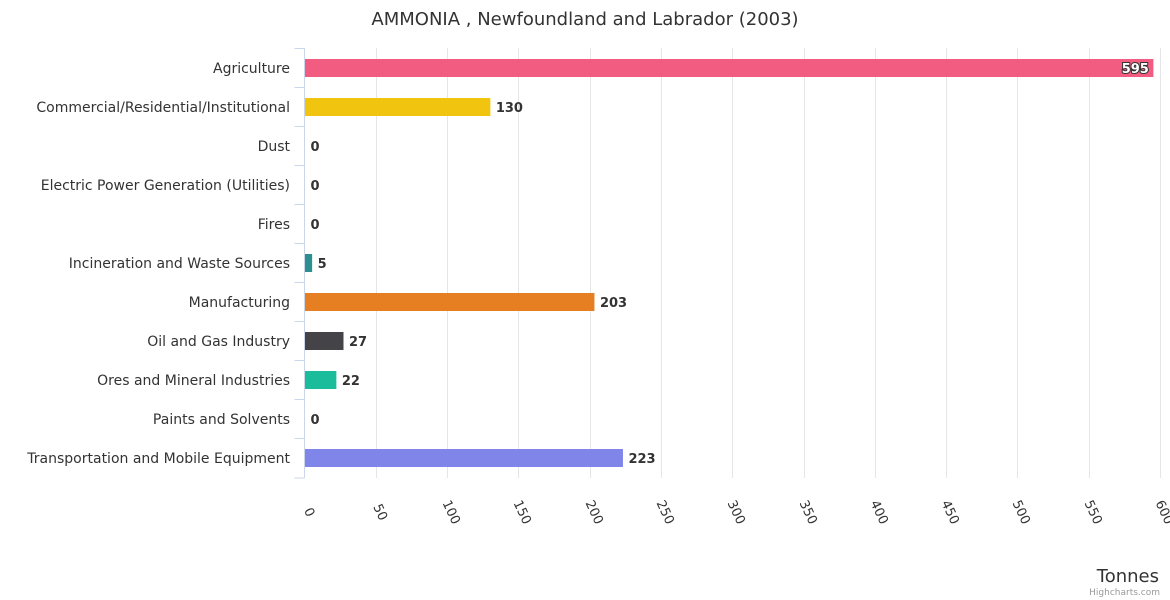 Image resolution: width=1170 pixels, height=600 pixels. What do you see at coordinates (358, 342) in the screenshot?
I see `data-label: 27` at bounding box center [358, 342].